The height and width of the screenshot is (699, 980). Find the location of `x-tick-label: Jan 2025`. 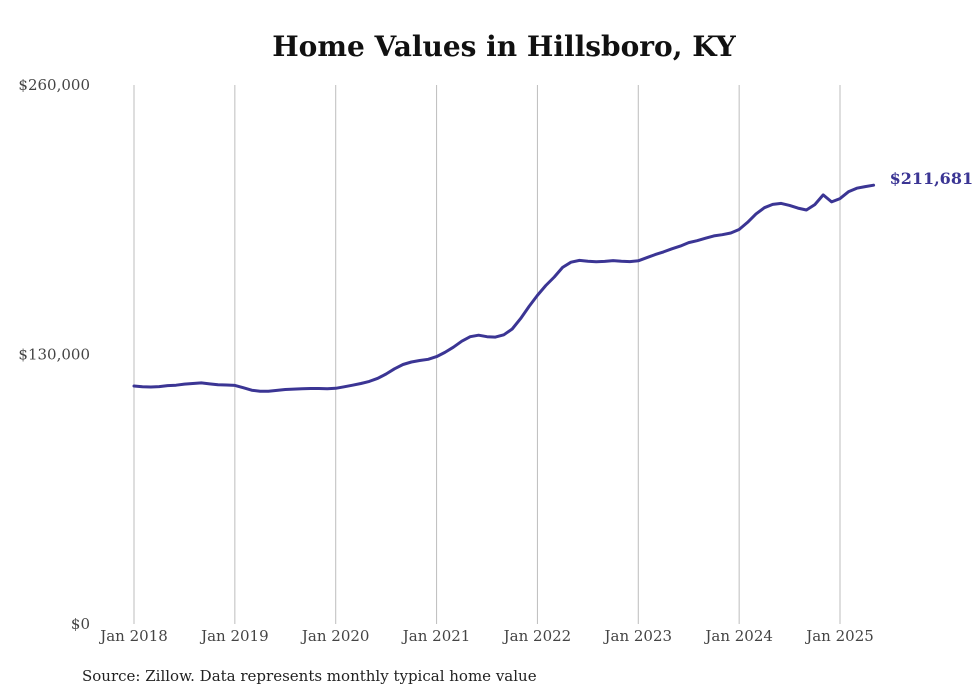

x-tick-label: Jan 2025 is located at coordinates (839, 636).